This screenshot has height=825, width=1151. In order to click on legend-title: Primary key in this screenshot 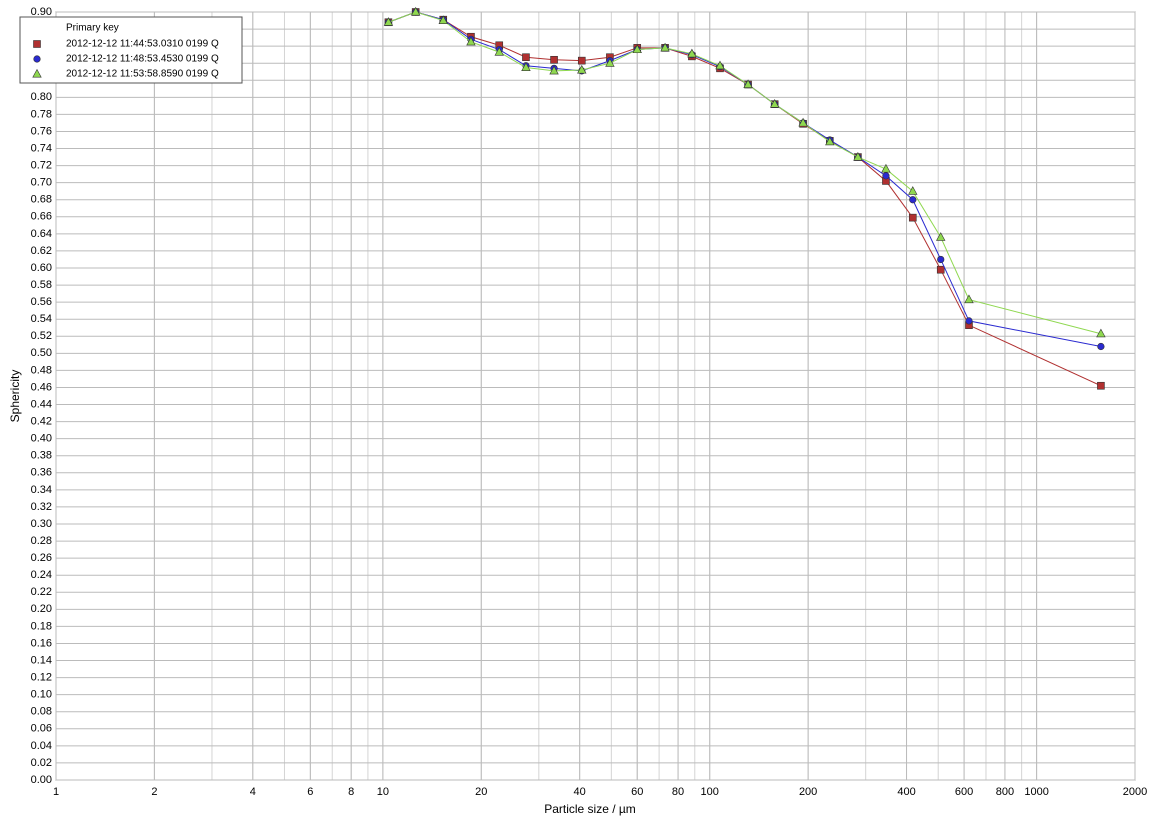, I will do `click(92, 28)`.